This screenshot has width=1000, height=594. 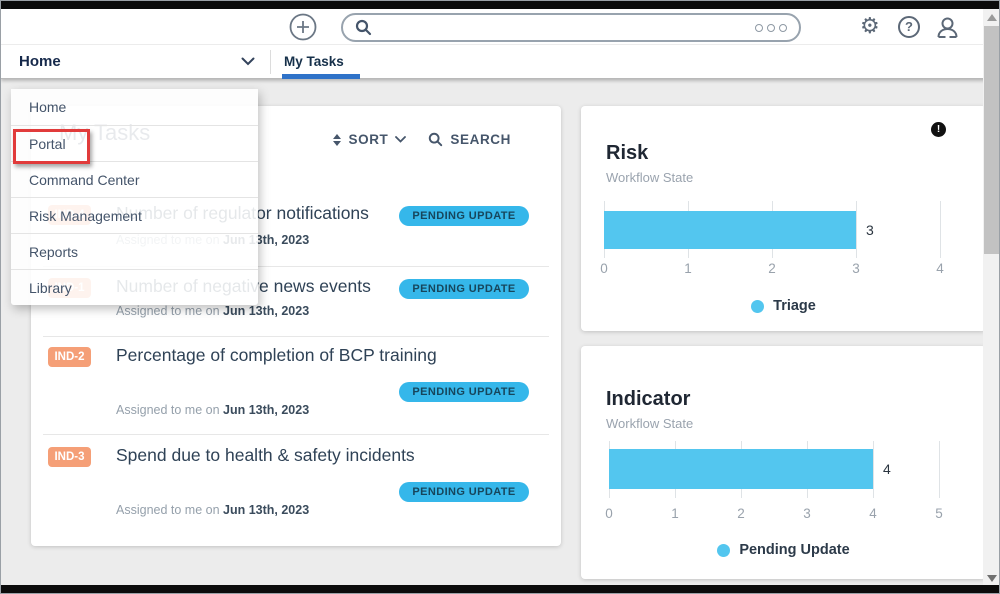 What do you see at coordinates (887, 469) in the screenshot?
I see `bar-value-label: 4` at bounding box center [887, 469].